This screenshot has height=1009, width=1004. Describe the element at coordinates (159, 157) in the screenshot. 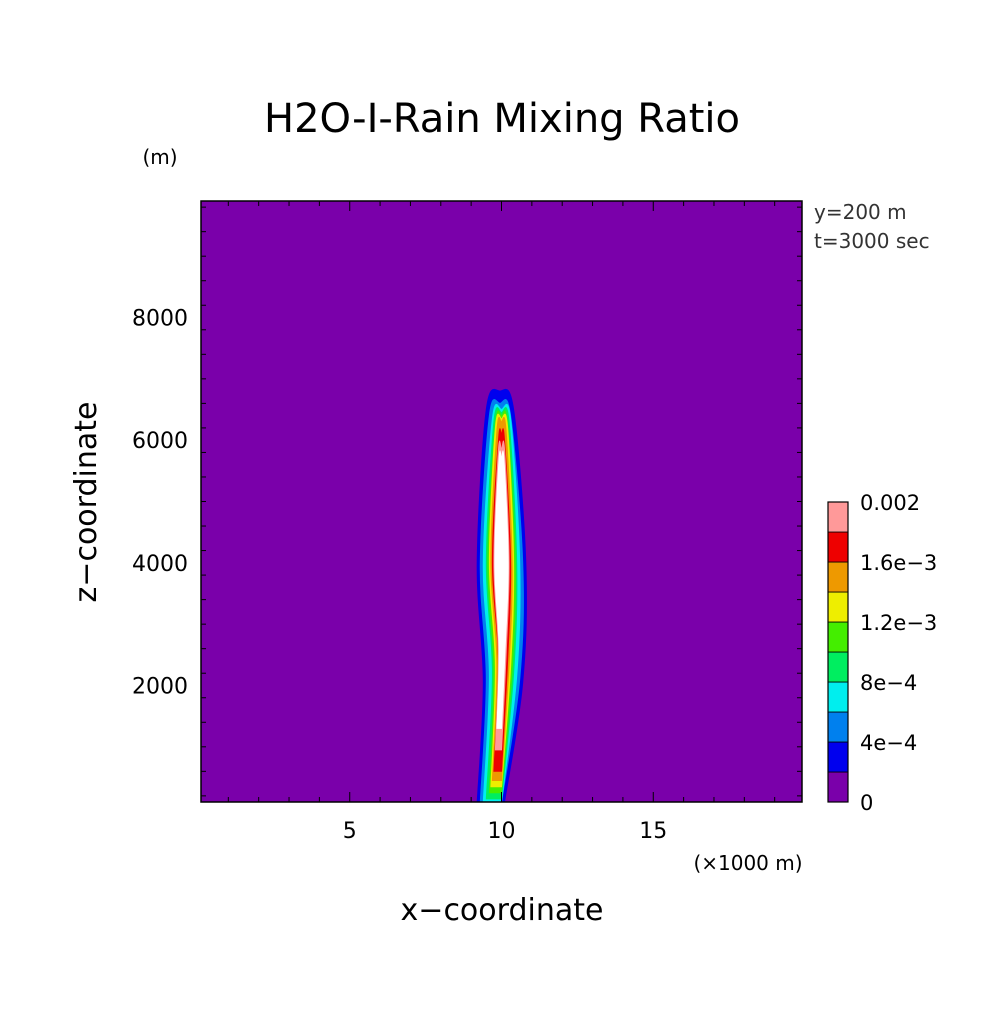

I see `y-unit-label: (m)` at that location.